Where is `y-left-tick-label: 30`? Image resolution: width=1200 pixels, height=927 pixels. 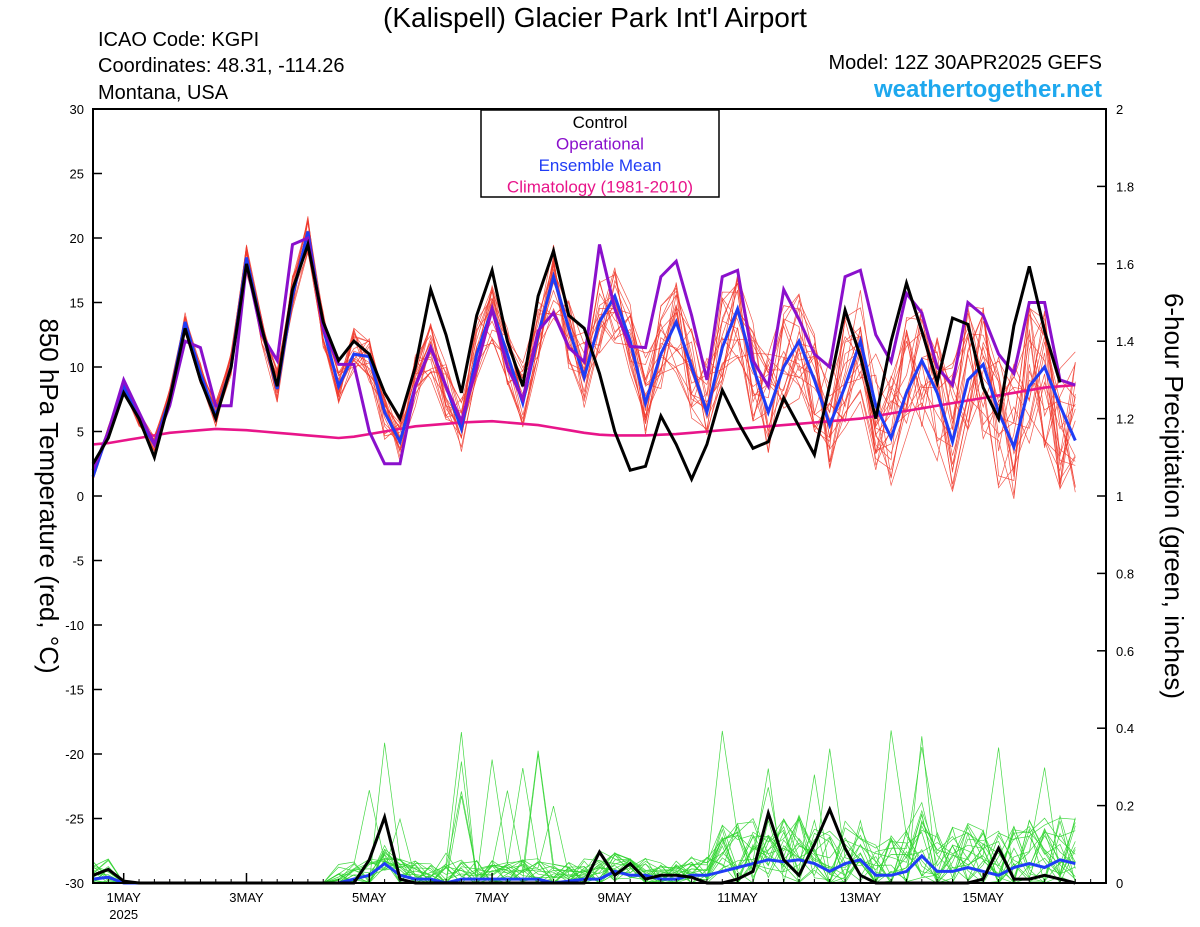
y-left-tick-label: 30 is located at coordinates (77, 109).